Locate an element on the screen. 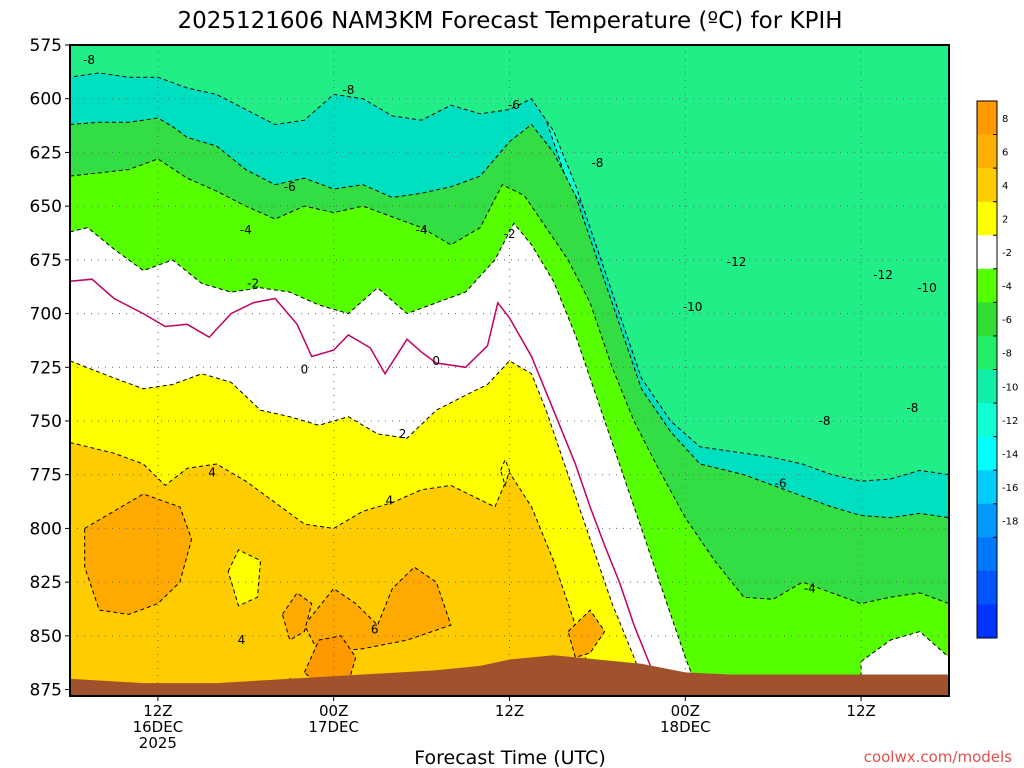  colorbar-tick-label: -2 is located at coordinates (1007, 253).